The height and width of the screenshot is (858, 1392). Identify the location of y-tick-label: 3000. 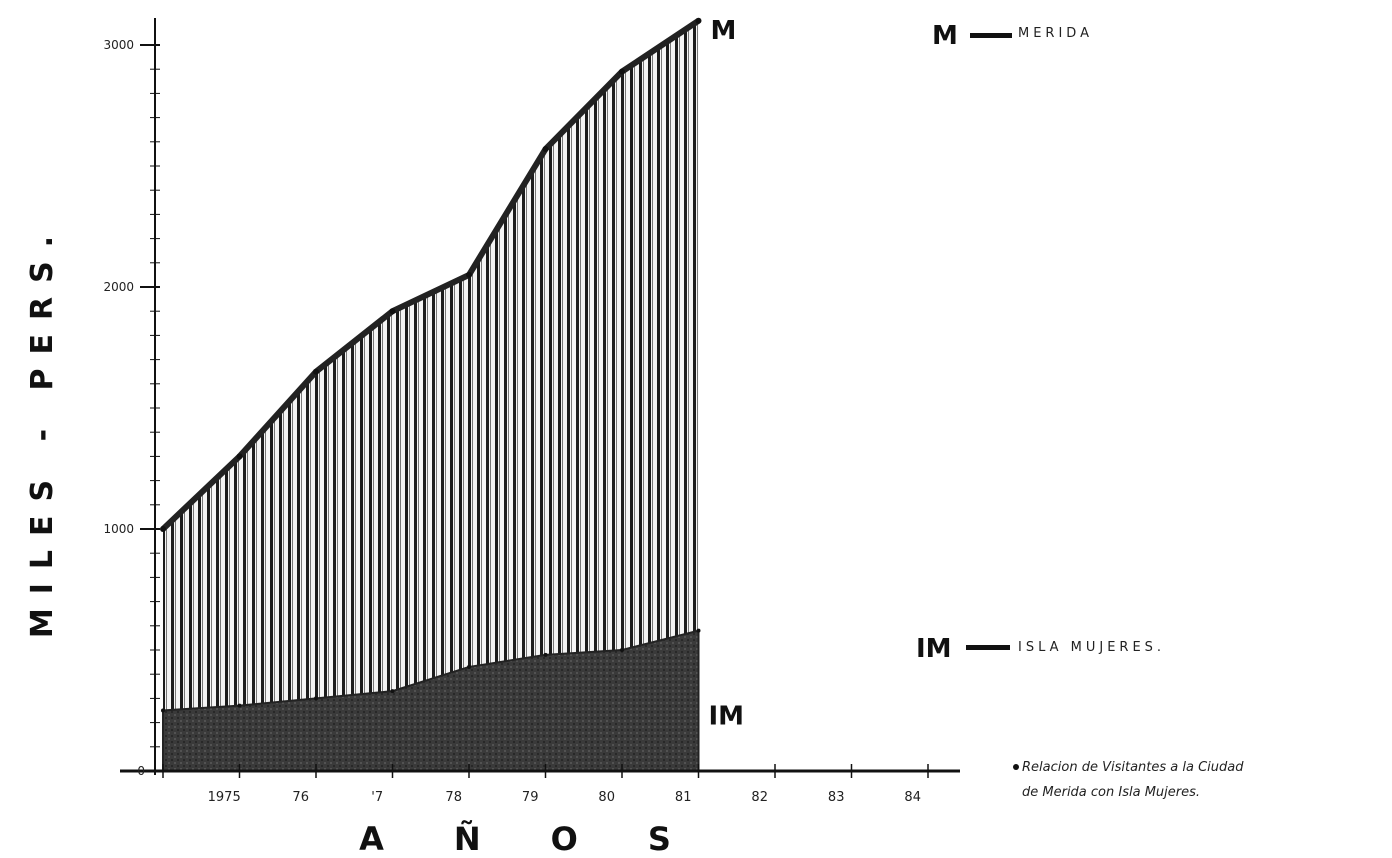
(118, 45).